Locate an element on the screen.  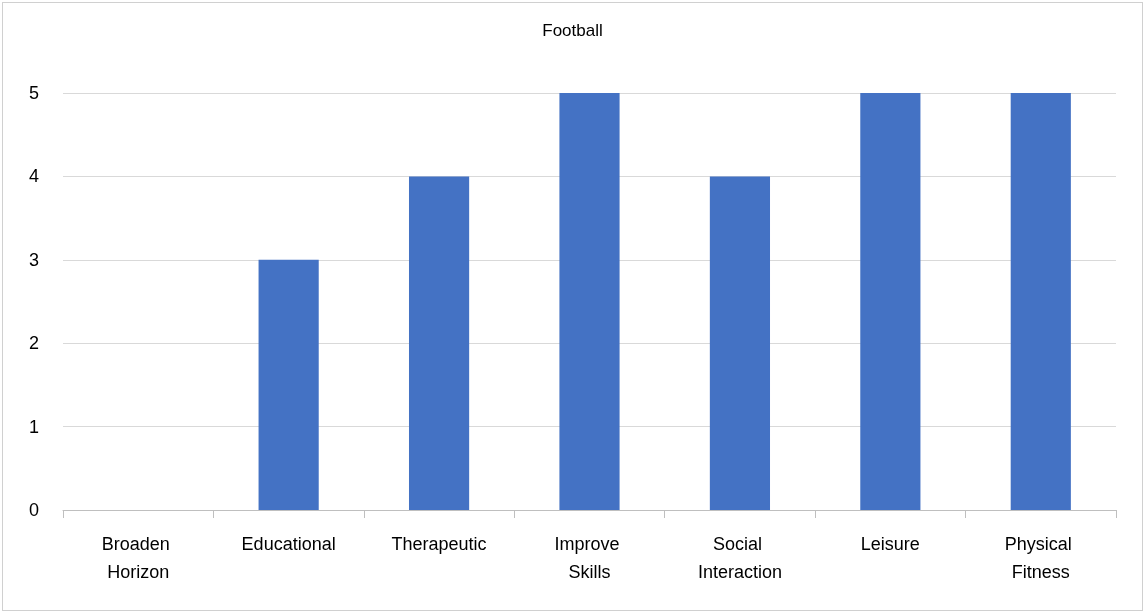
x-tick-label: Therapeutic is located at coordinates (439, 544).